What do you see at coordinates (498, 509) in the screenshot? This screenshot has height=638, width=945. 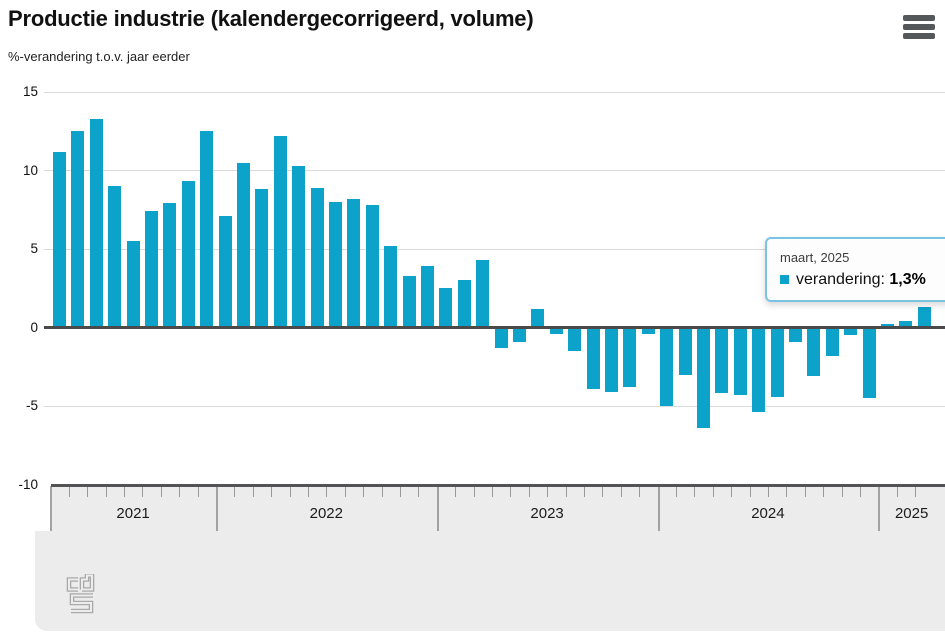 I see `timeline-band` at bounding box center [498, 509].